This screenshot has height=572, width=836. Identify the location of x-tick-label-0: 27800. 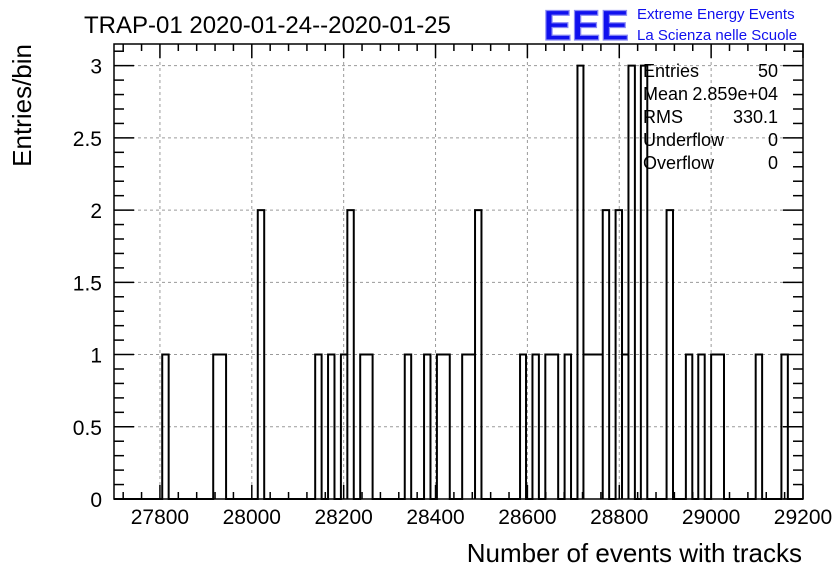
(160, 517).